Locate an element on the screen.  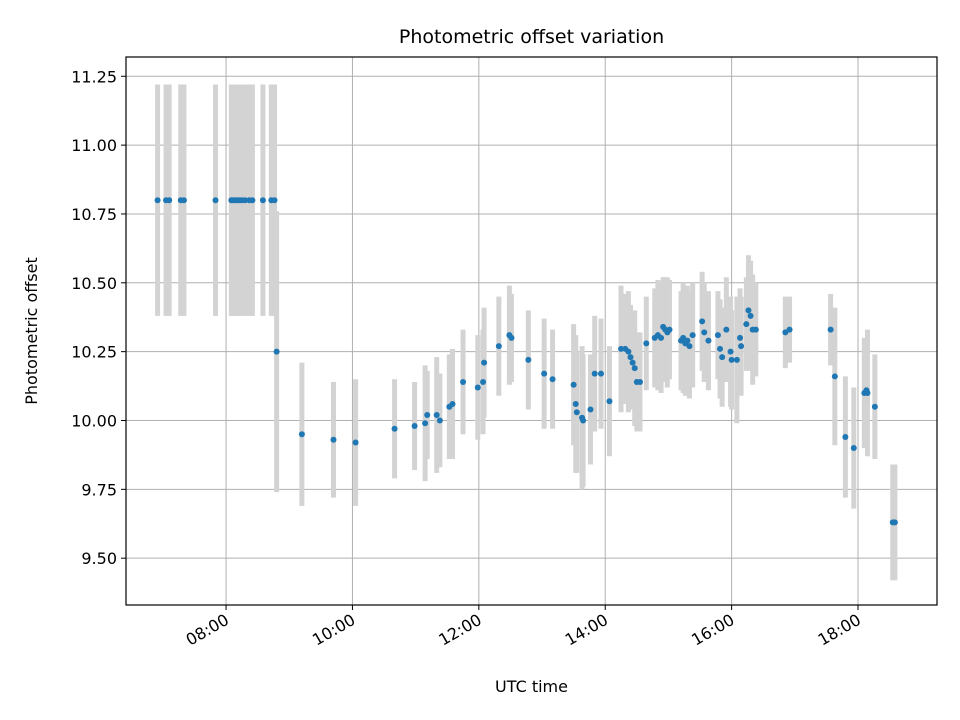
y-axis-ticks: 9.50 9.75 10.00 10.25 10.50 10.75 11.00 11.25 is located at coordinates (98, 317).